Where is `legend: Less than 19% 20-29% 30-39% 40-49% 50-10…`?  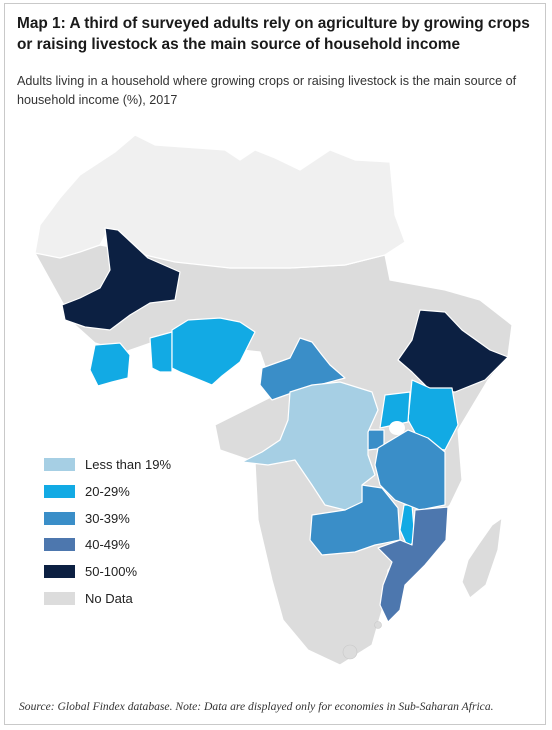
legend: Less than 19% 20-29% 30-39% 40-49% 50-10… is located at coordinates (107, 533).